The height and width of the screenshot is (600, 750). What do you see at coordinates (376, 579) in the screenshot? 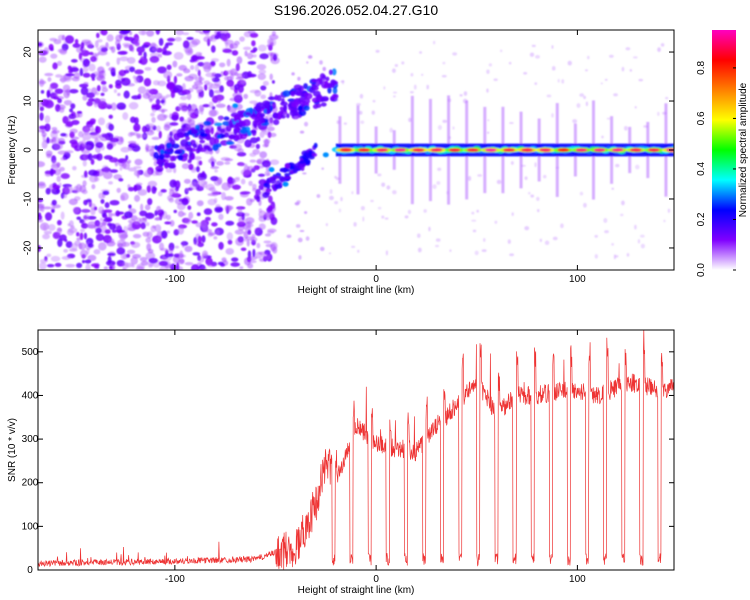
I see `x-tick-label: 0` at bounding box center [376, 579].